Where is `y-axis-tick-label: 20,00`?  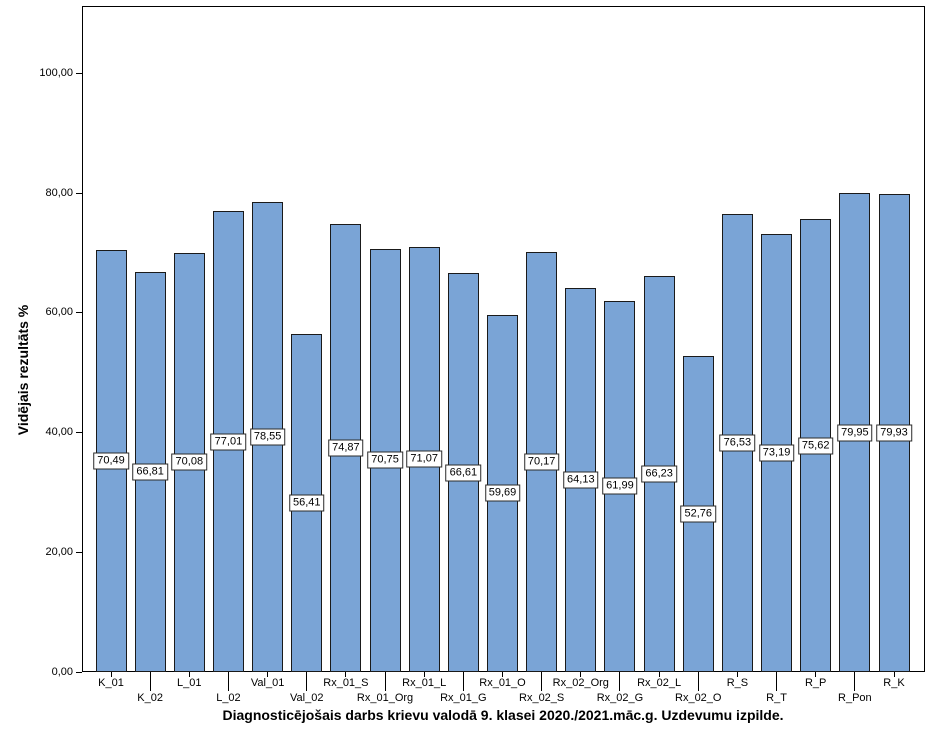 y-axis-tick-label: 20,00 is located at coordinates (59, 551).